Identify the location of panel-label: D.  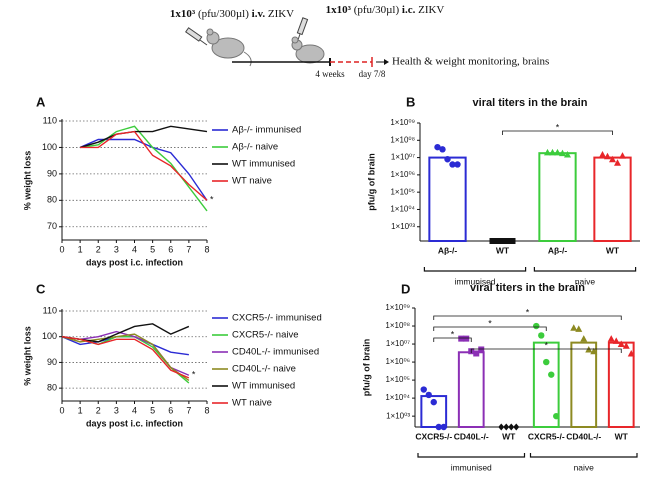
(405, 288).